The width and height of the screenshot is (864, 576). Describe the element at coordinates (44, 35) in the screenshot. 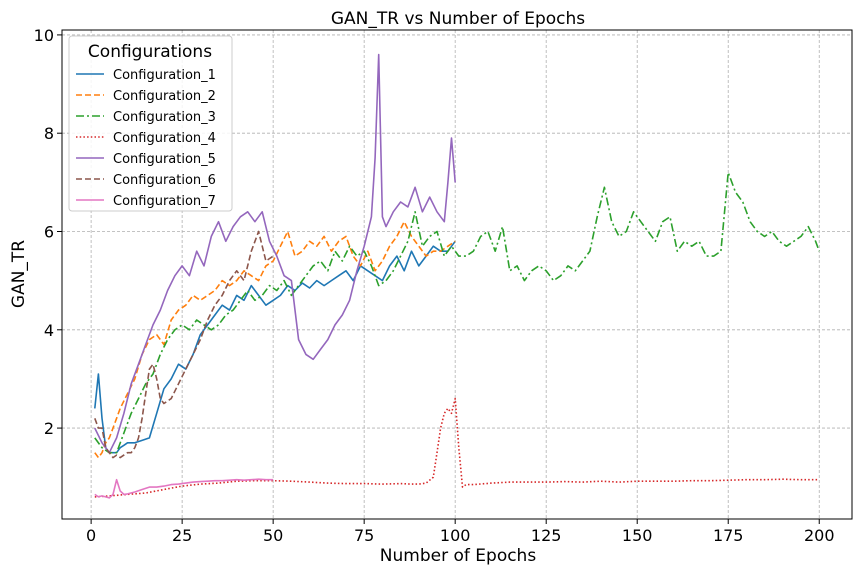

I see `y-tick-label: 10` at that location.